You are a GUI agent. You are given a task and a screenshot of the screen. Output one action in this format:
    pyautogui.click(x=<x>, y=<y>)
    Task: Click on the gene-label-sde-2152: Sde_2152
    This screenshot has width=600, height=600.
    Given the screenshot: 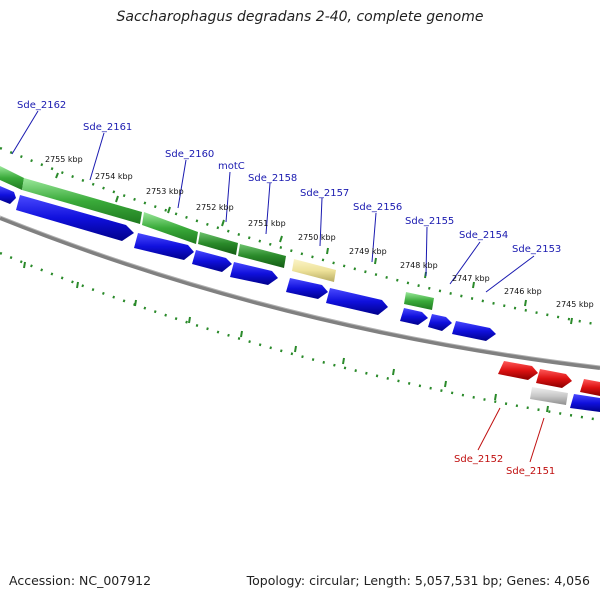 What is the action you would take?
    pyautogui.click(x=478, y=459)
    